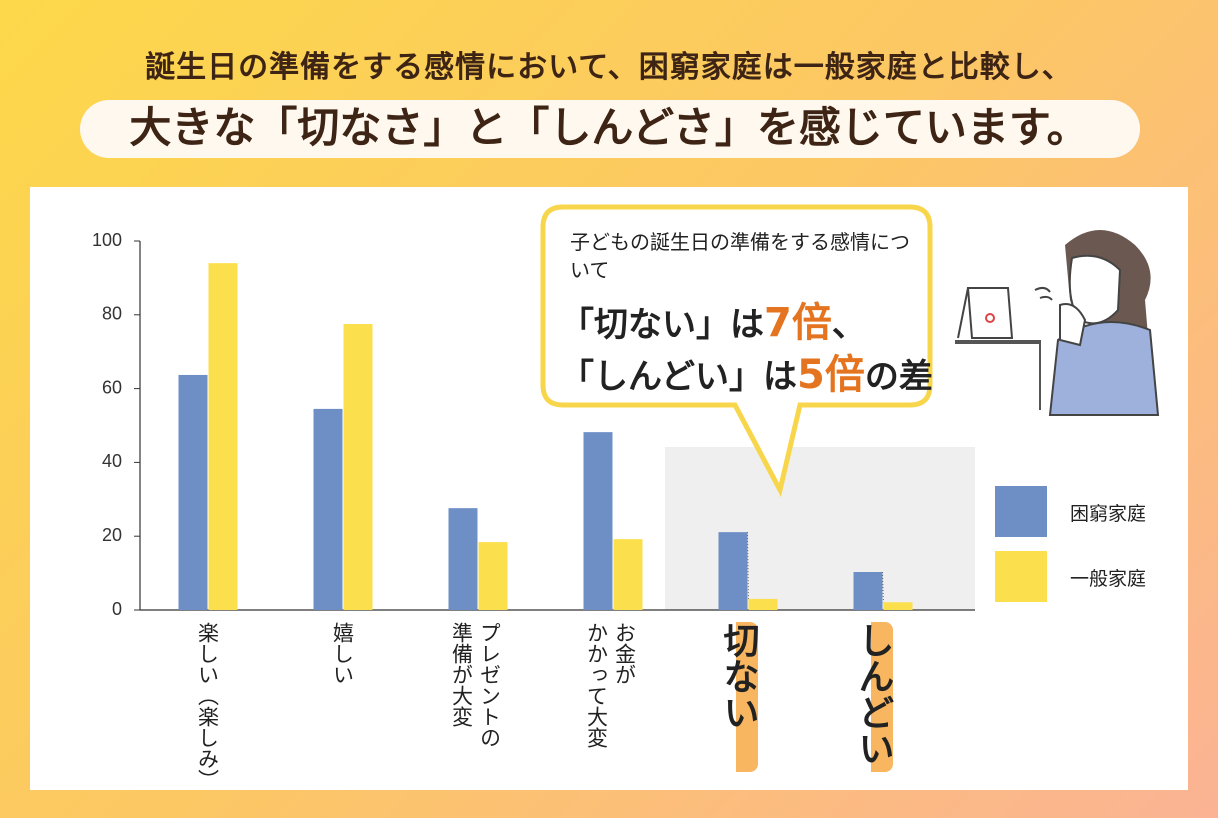  What do you see at coordinates (738, 697) in the screenshot?
I see `x-tick-label: 切ない` at bounding box center [738, 697].